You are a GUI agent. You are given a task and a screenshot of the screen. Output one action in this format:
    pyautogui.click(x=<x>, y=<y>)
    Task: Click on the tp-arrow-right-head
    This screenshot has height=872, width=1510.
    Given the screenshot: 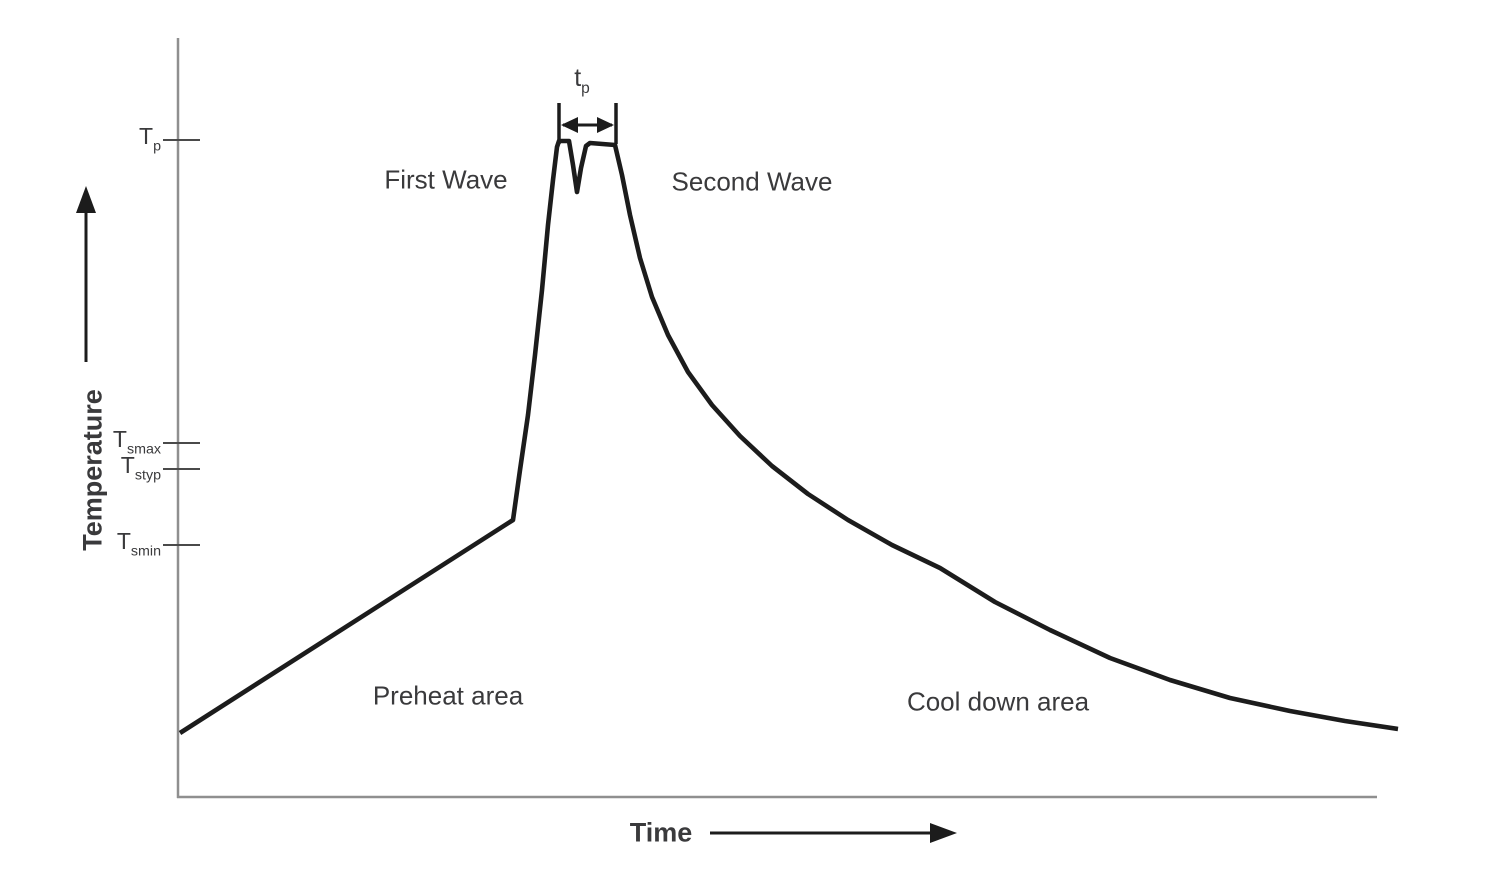 What is the action you would take?
    pyautogui.click(x=605, y=125)
    